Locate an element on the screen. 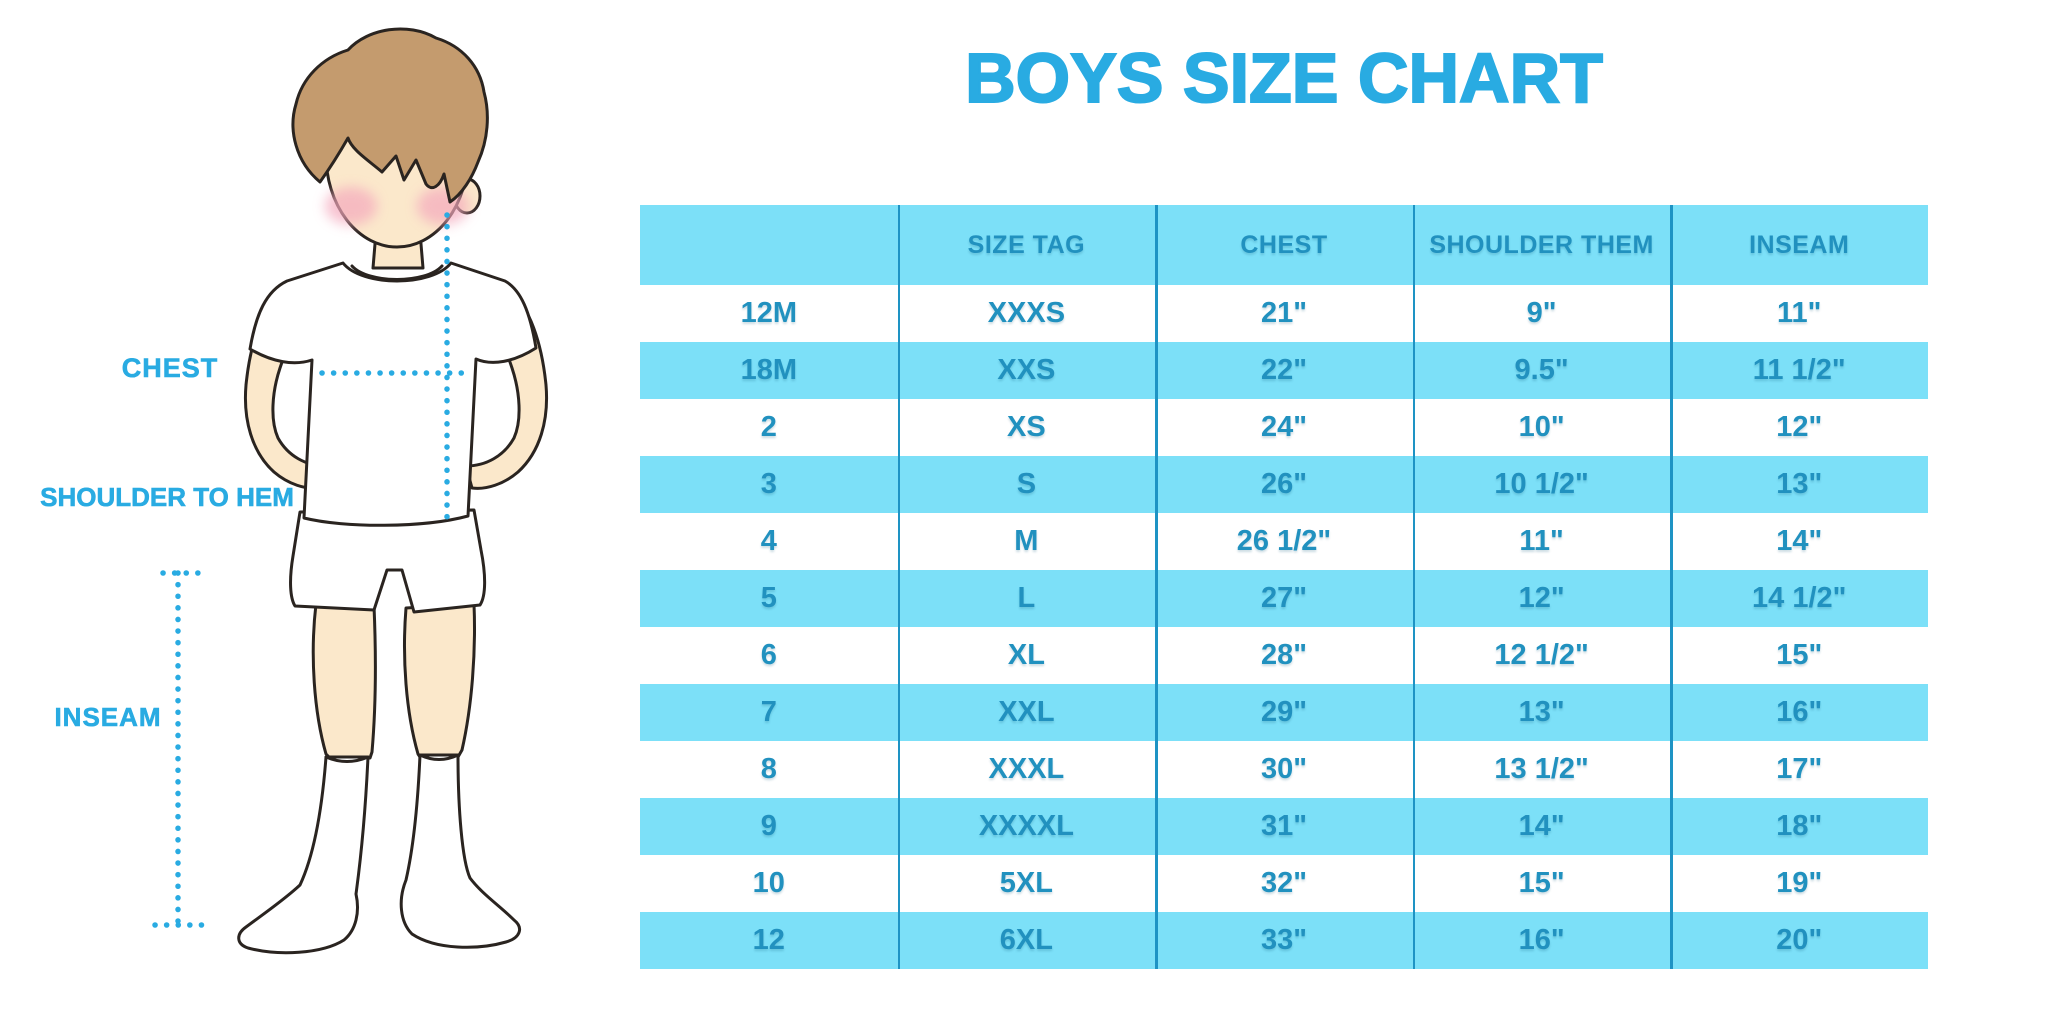  shoulder-cell: 12" is located at coordinates (1541, 598).